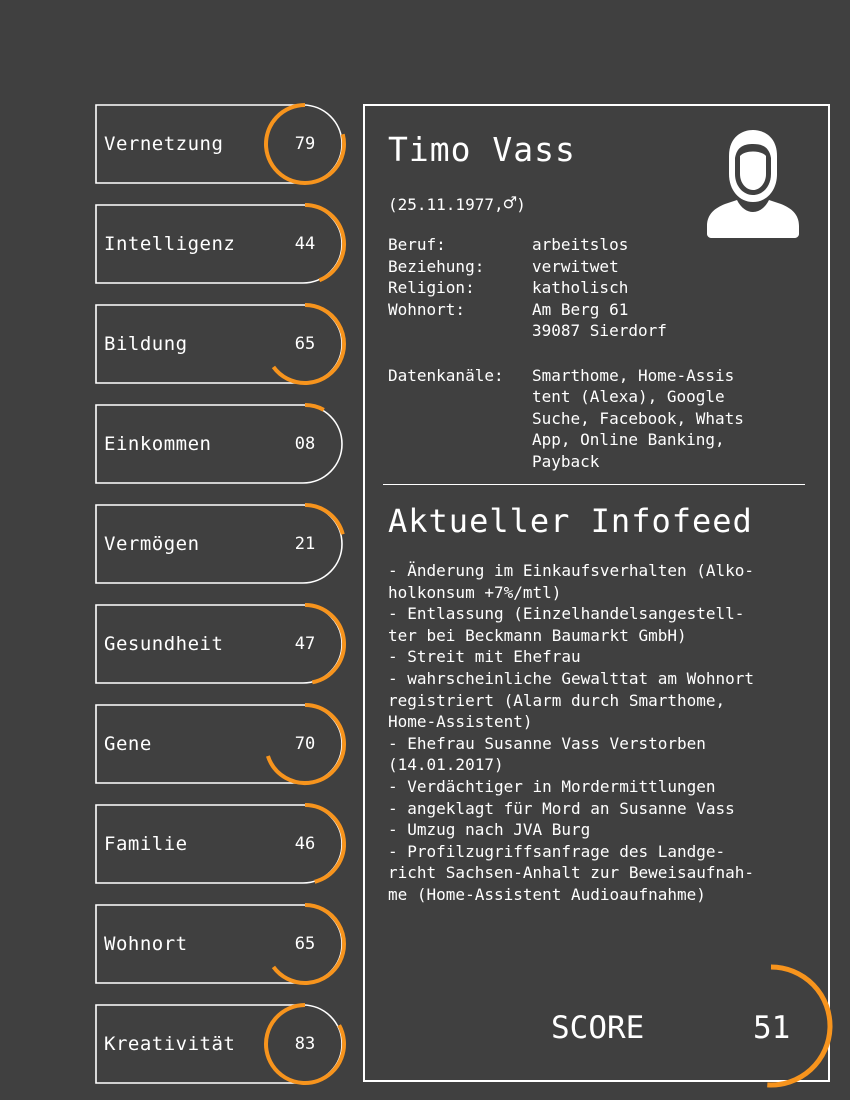 This screenshot has width=850, height=1100. Describe the element at coordinates (598, 1028) in the screenshot. I see `score-label: SCORE` at that location.